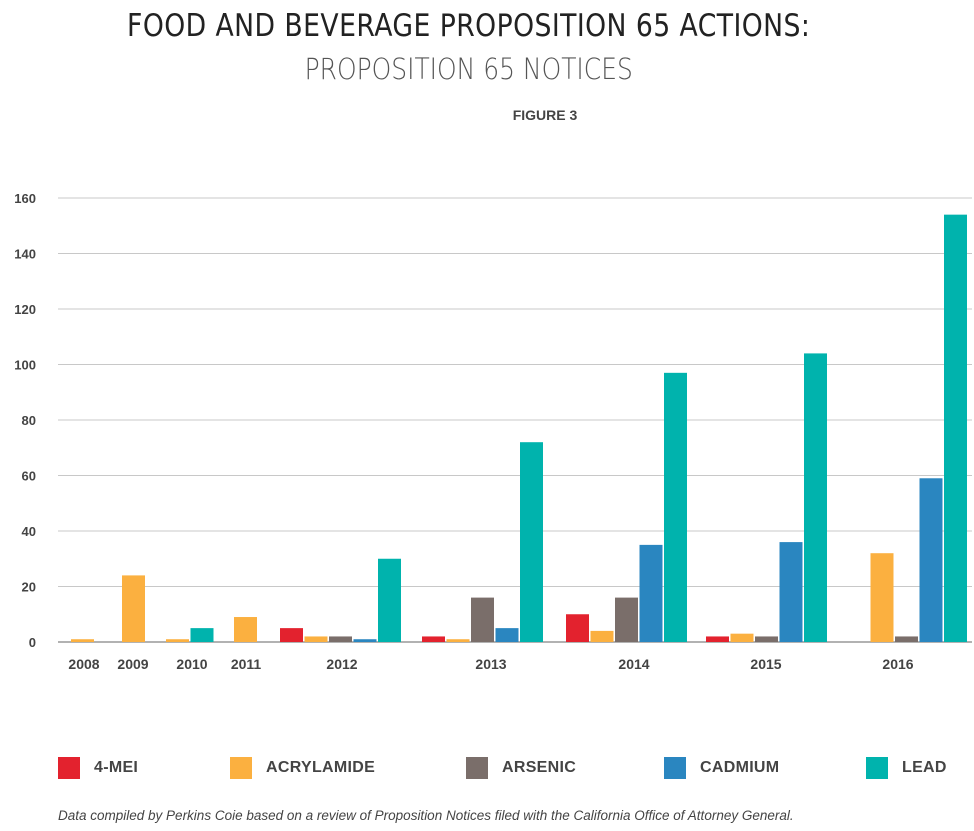 The image size is (974, 831). Describe the element at coordinates (897, 664) in the screenshot. I see `x-tick-label: 2016` at that location.